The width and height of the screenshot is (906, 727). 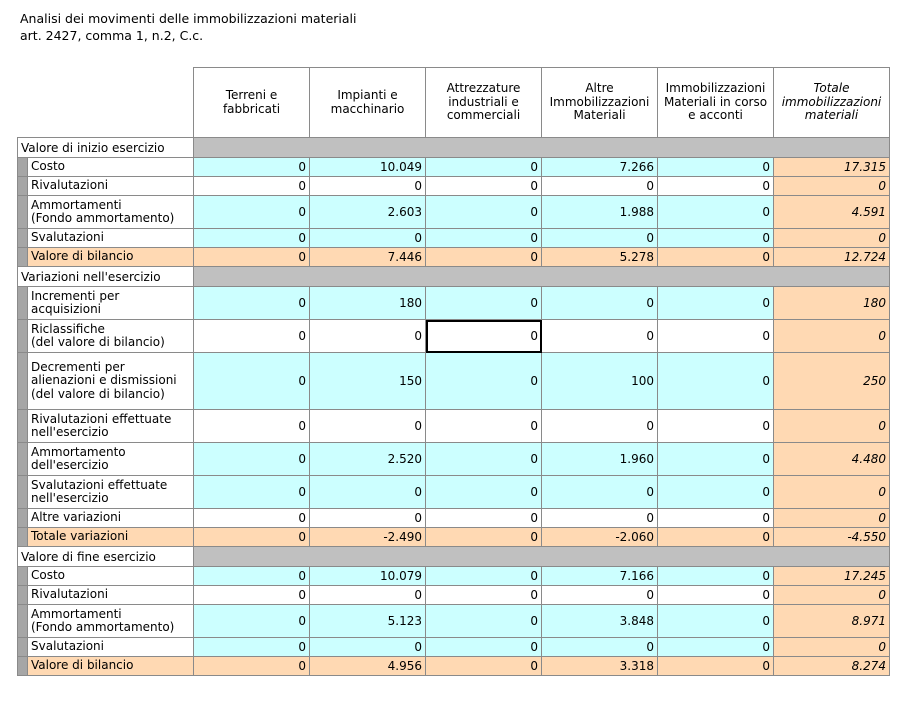 What do you see at coordinates (599, 167) in the screenshot?
I see `value-cell: 7.266` at bounding box center [599, 167].